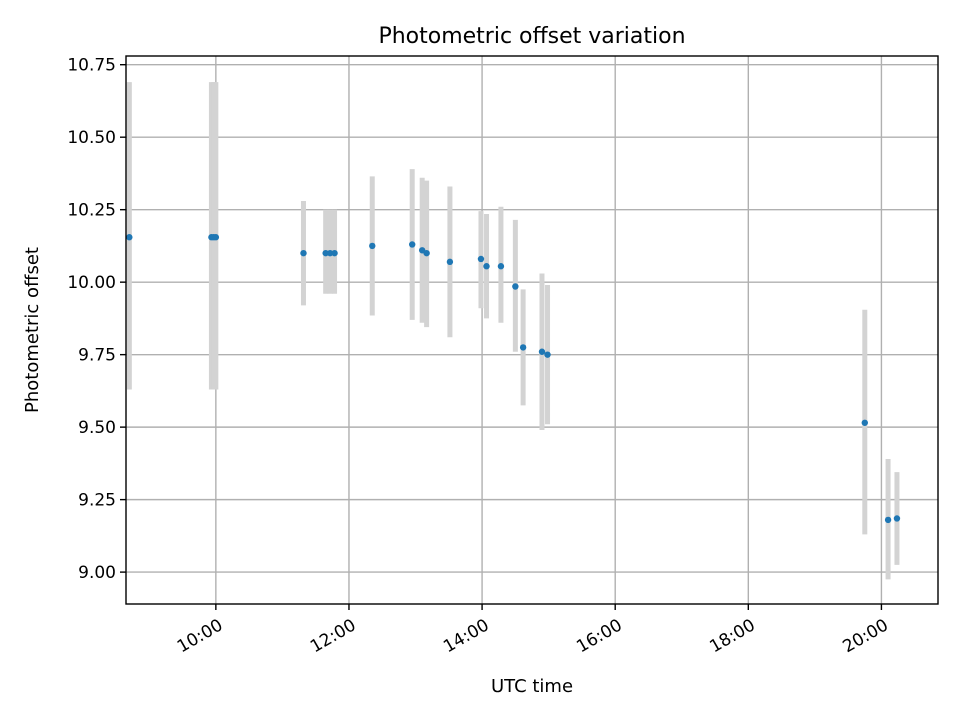 The image size is (960, 720). What do you see at coordinates (91, 211) in the screenshot?
I see `y-tick-label: 10.25` at bounding box center [91, 211].